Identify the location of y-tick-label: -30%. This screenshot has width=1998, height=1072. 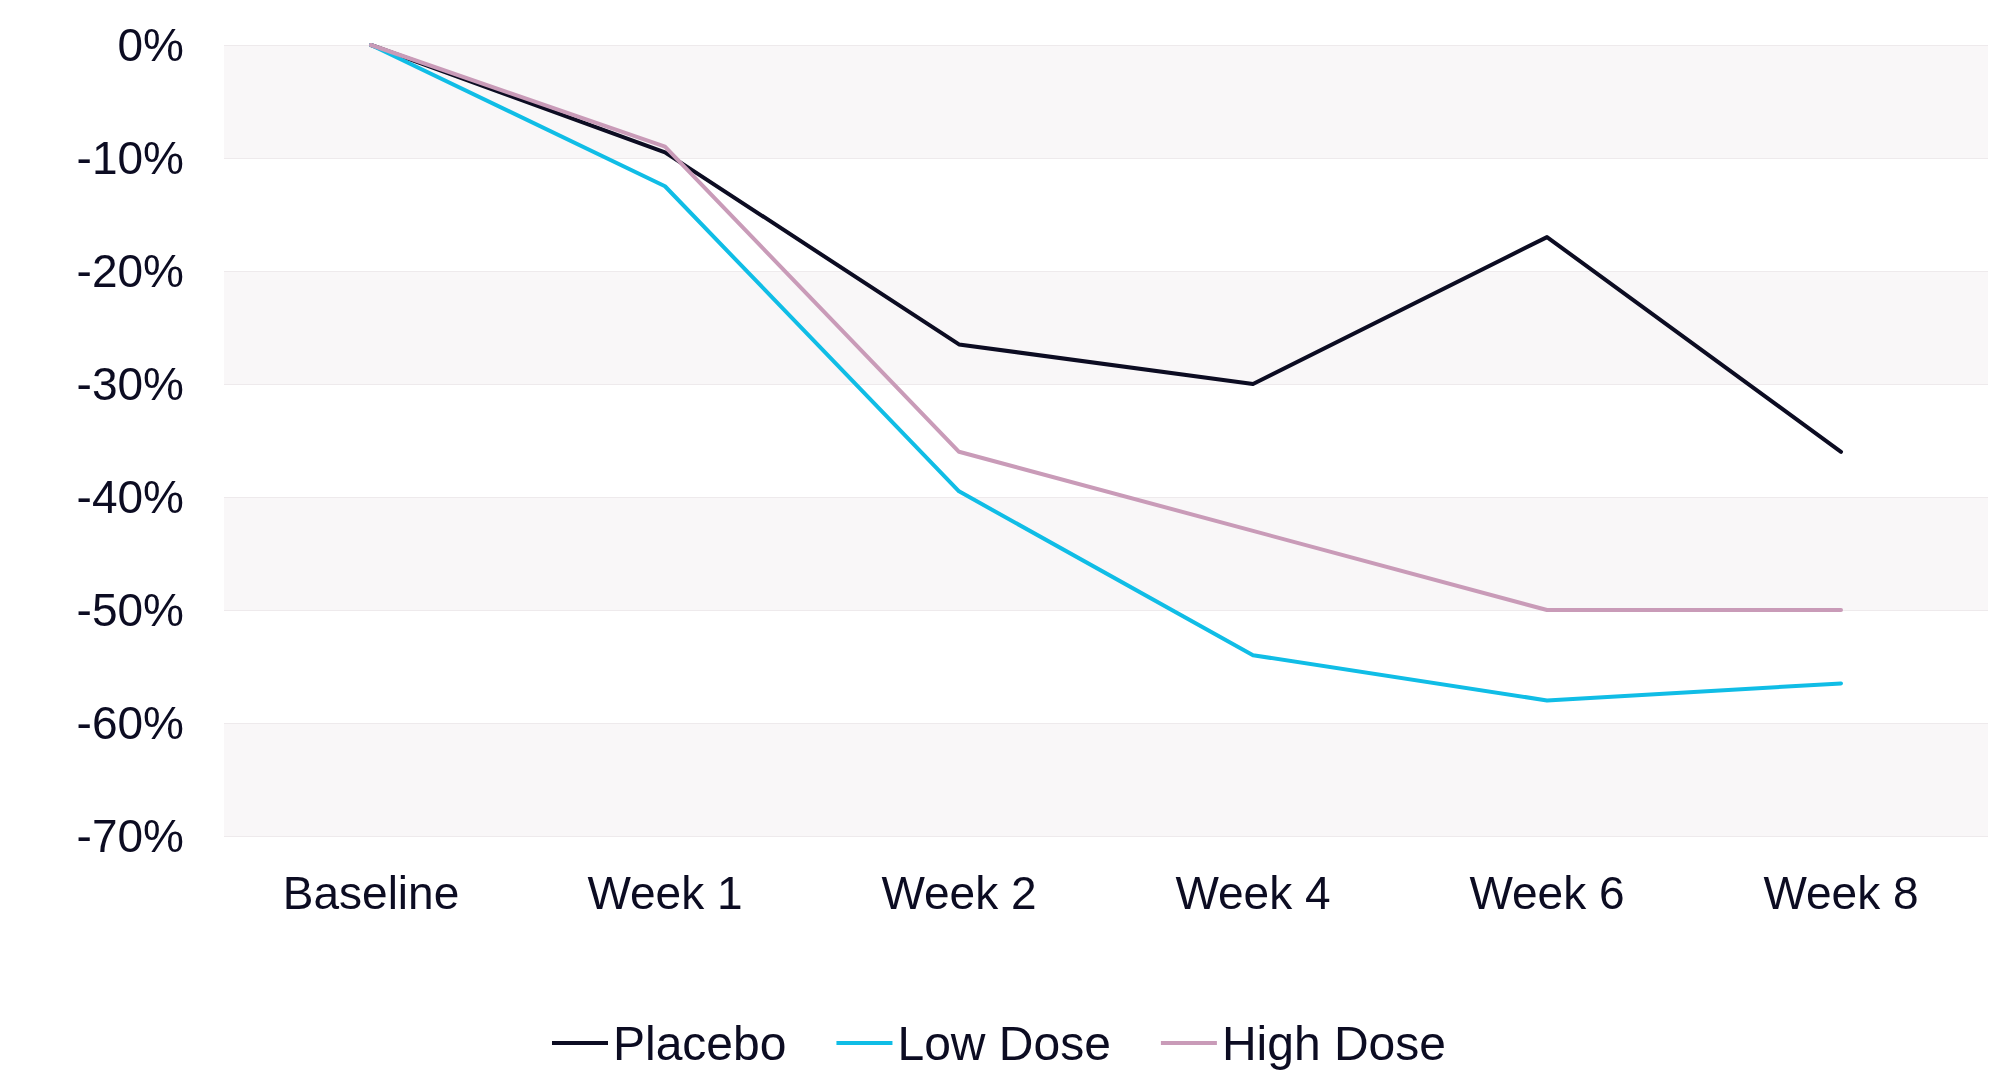
(130, 384).